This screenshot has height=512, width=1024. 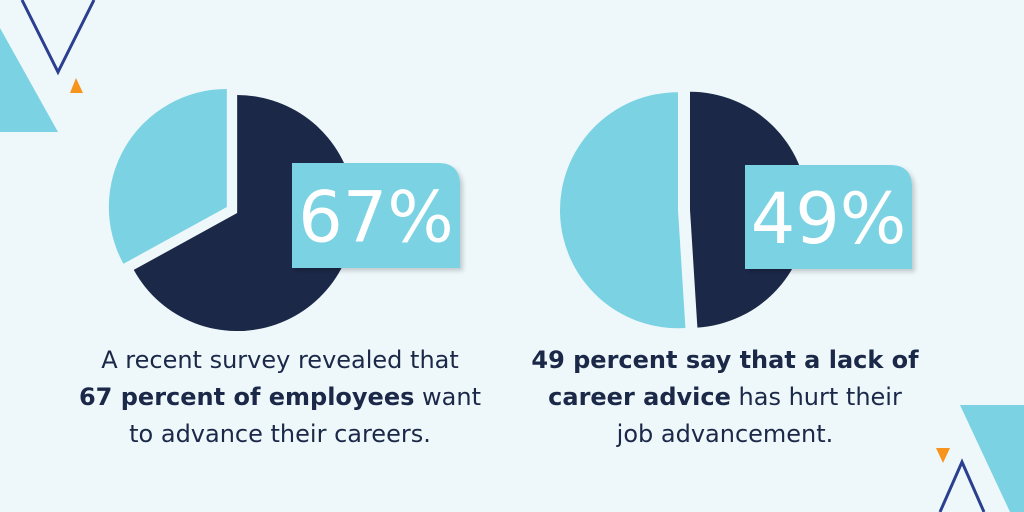 I want to click on caption-line: 67 percent of employees want, so click(x=280, y=397).